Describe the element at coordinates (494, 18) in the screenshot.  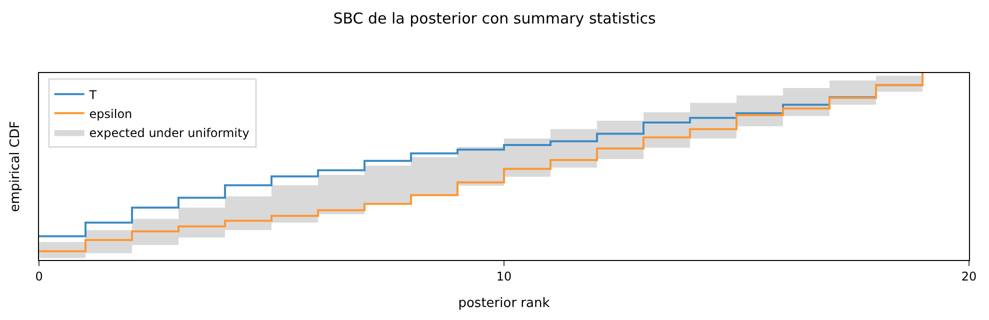
I see `chart-title: SBC de la posterior con summary statistics` at that location.